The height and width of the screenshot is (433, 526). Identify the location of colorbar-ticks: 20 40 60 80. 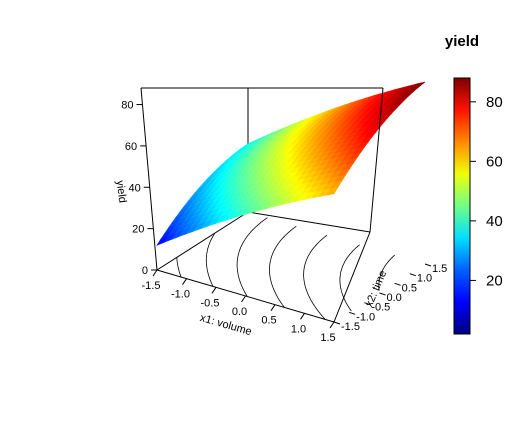
(486, 191).